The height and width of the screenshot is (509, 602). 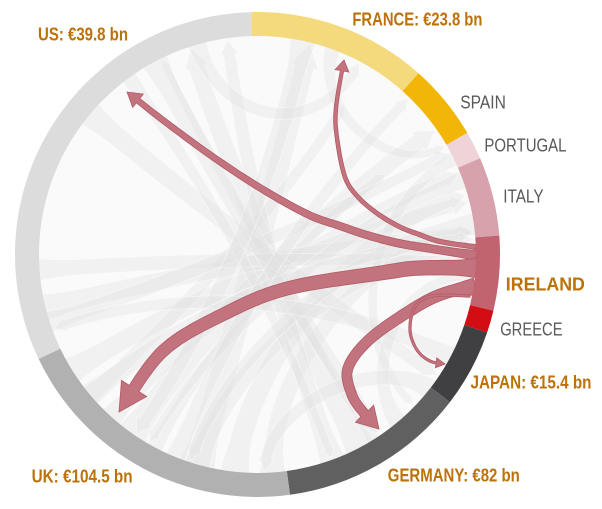 I want to click on svg-text: US: €39.8 bn, so click(x=83, y=34).